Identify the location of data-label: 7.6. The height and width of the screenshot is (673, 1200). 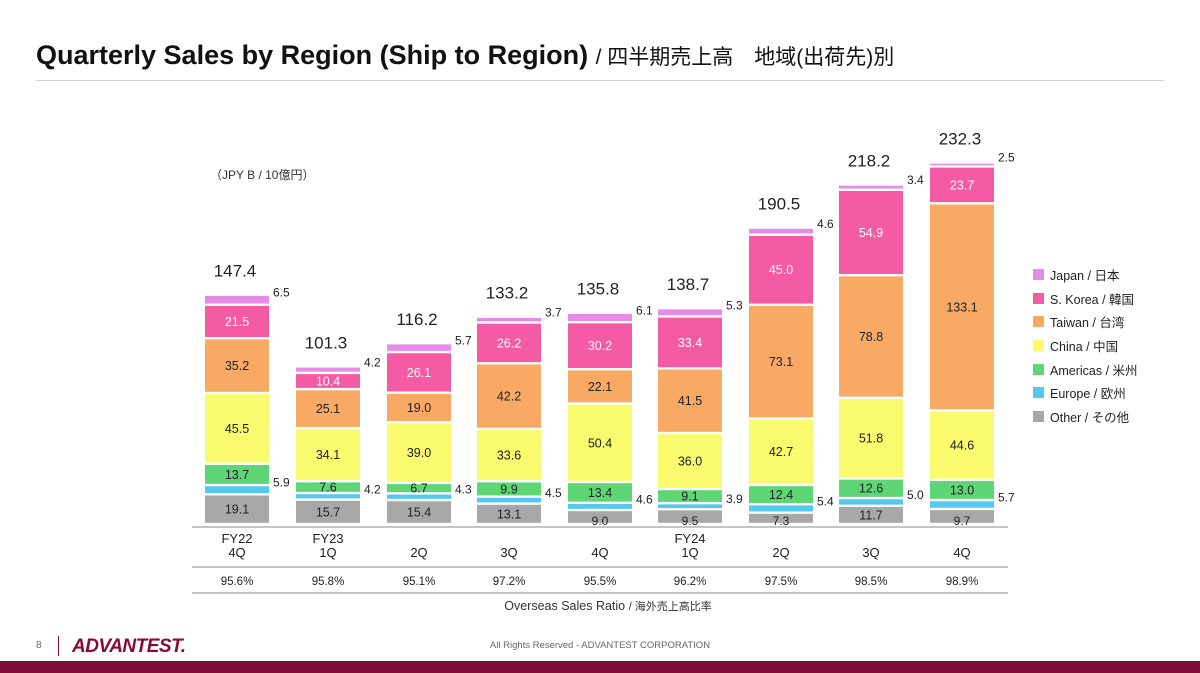
(327, 488).